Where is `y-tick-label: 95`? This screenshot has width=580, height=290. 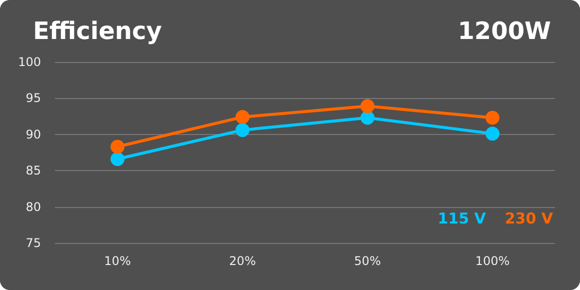
y-tick-label: 95 is located at coordinates (33, 98).